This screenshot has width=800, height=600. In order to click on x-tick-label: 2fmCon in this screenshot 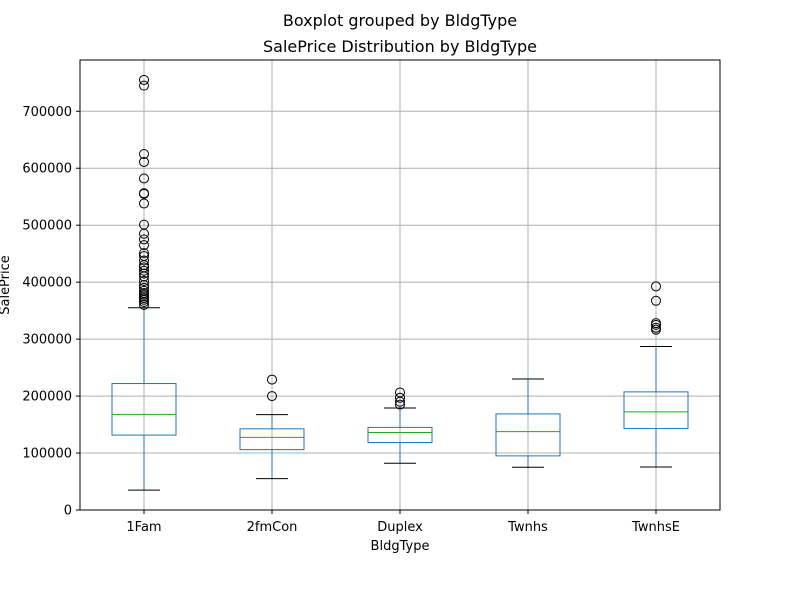, I will do `click(272, 527)`.